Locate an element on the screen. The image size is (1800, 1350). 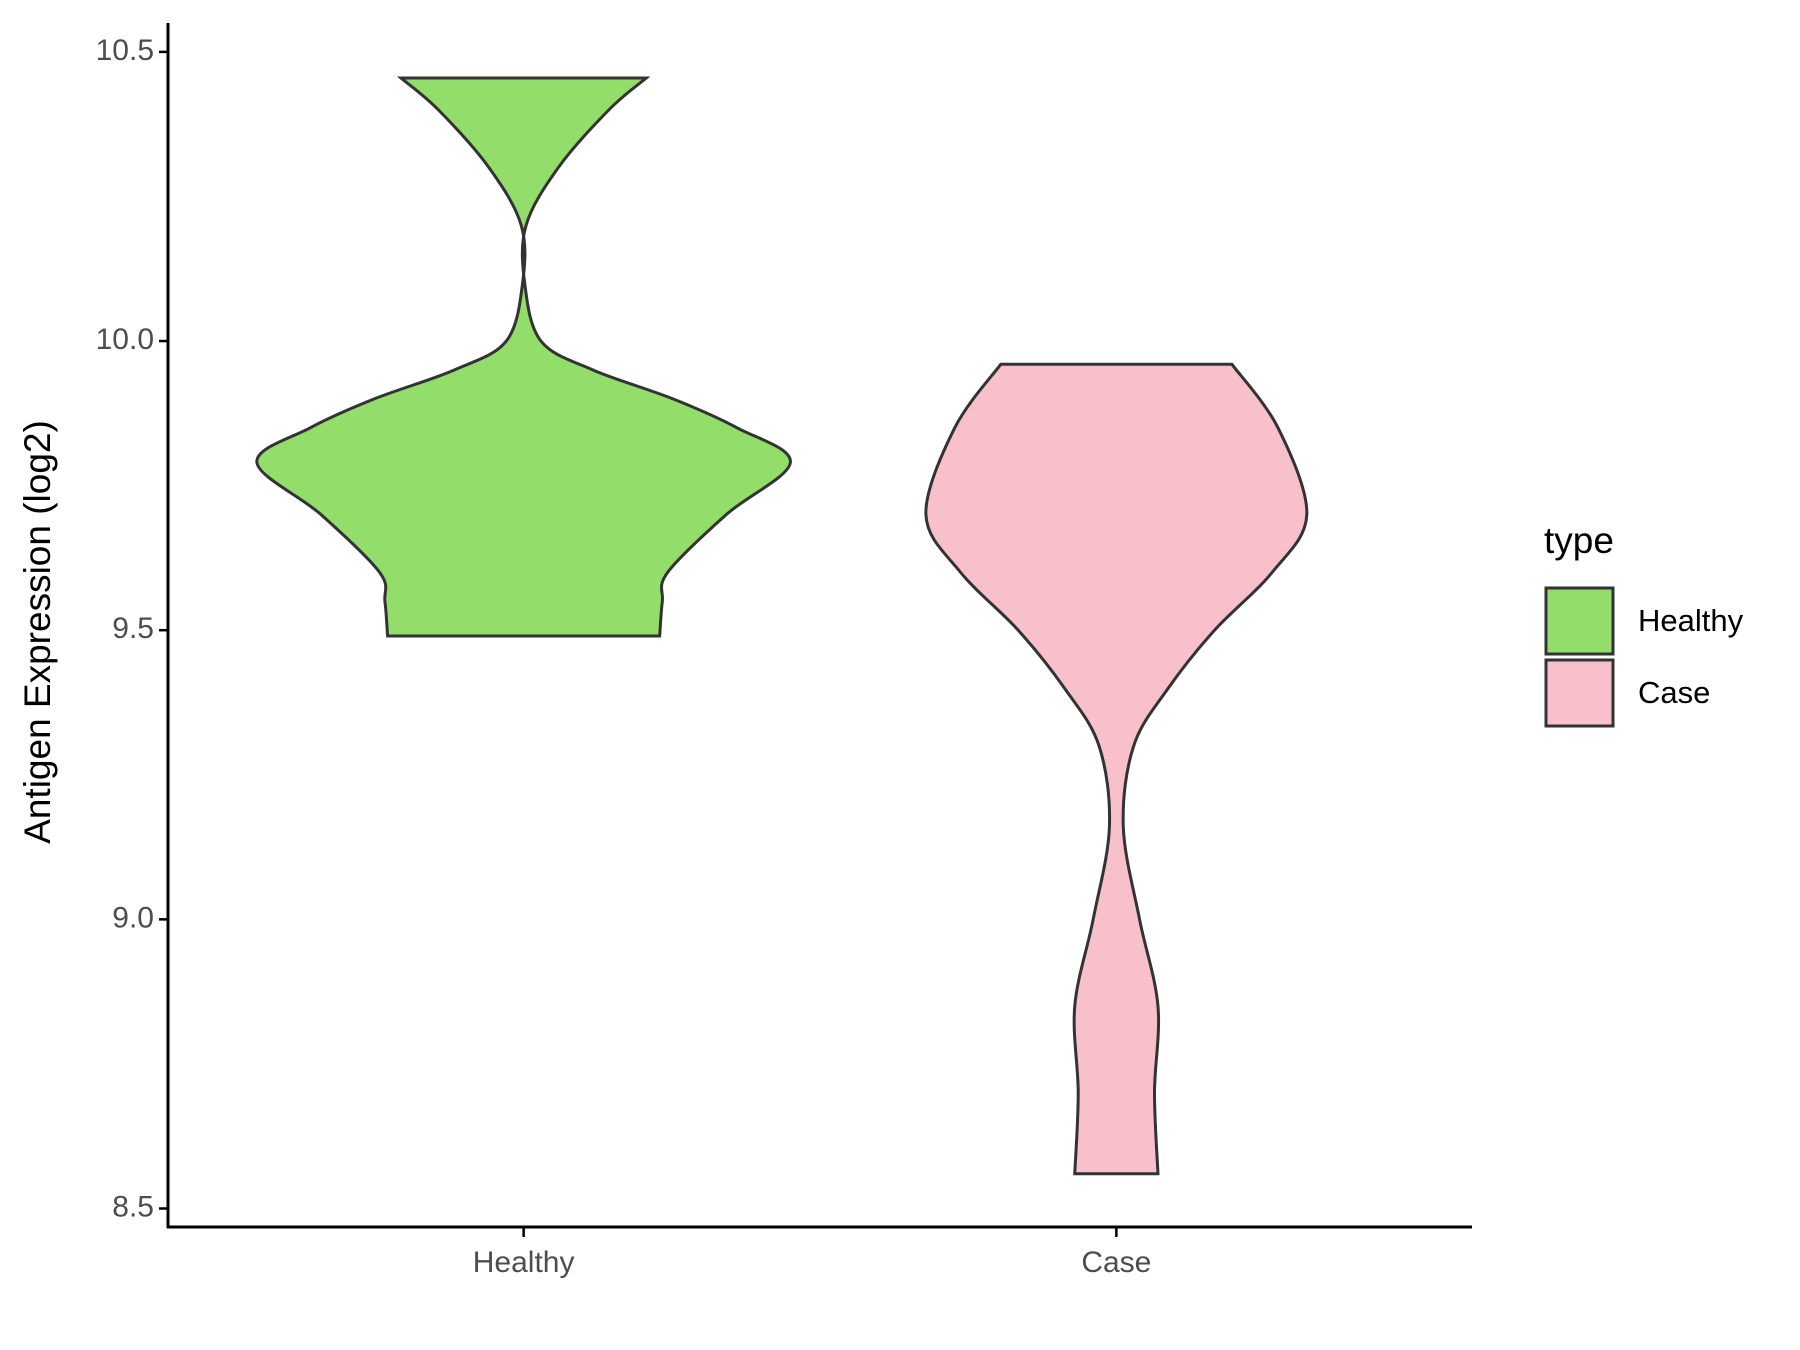
y-tick-label: 9.5 is located at coordinates (133, 628).